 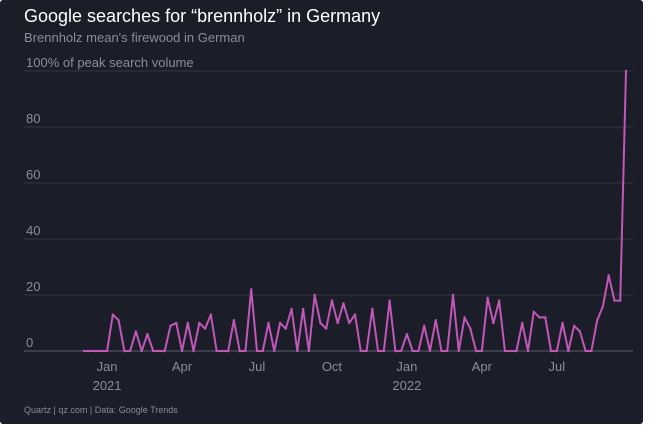 I want to click on x-axis-ticks: Jan 2021 Apr Jul Oct Jan 2022 Apr Jul, so click(x=329, y=376).